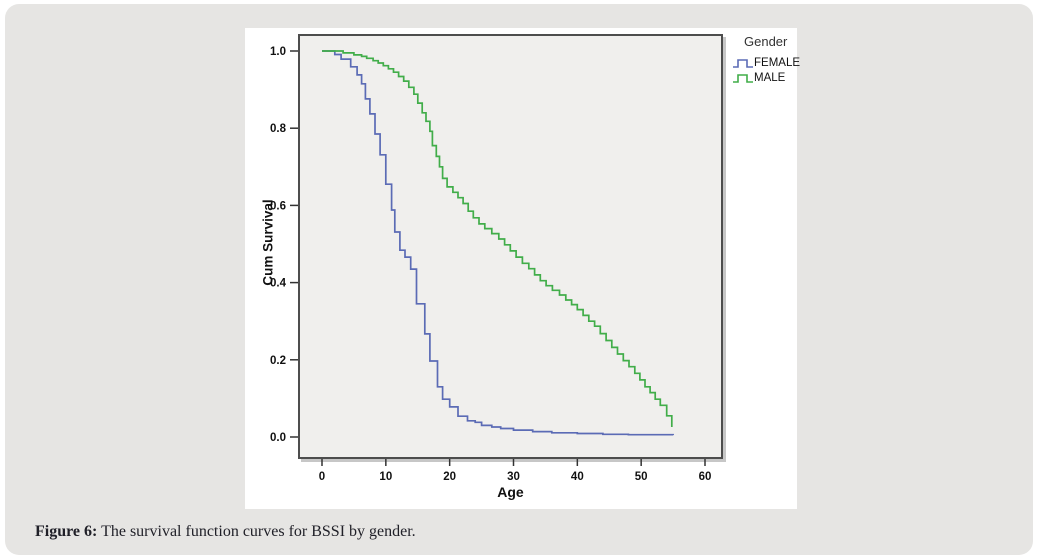 This screenshot has height=559, width=1038. Describe the element at coordinates (513, 477) in the screenshot. I see `x-tick-label: 30` at that location.